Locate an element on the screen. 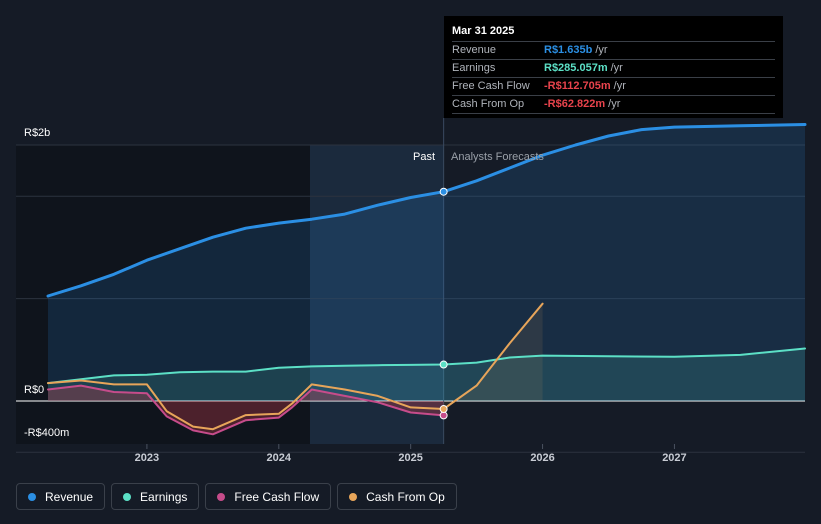 Image resolution: width=821 pixels, height=524 pixels. past-label: Past is located at coordinates (424, 157).